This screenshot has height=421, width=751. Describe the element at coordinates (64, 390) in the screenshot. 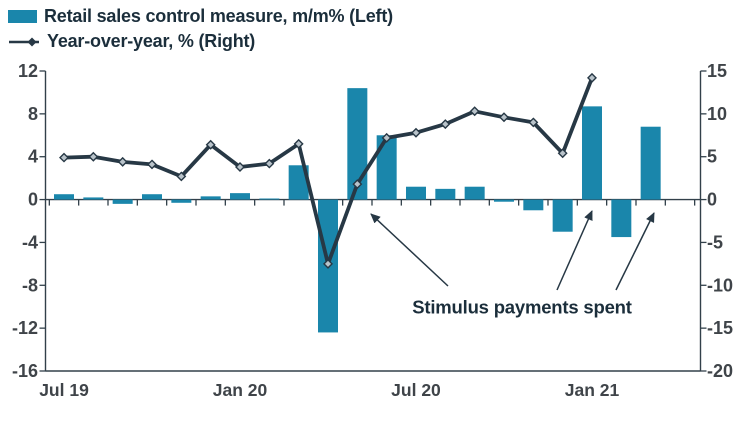

I see `x-axis-label: Jul 19` at that location.